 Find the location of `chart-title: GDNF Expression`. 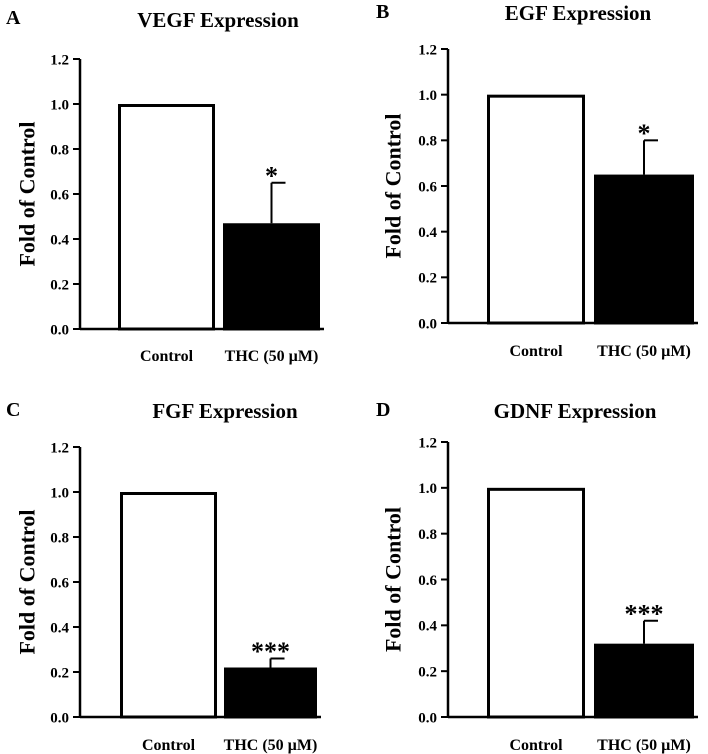

chart-title: GDNF Expression is located at coordinates (575, 411).